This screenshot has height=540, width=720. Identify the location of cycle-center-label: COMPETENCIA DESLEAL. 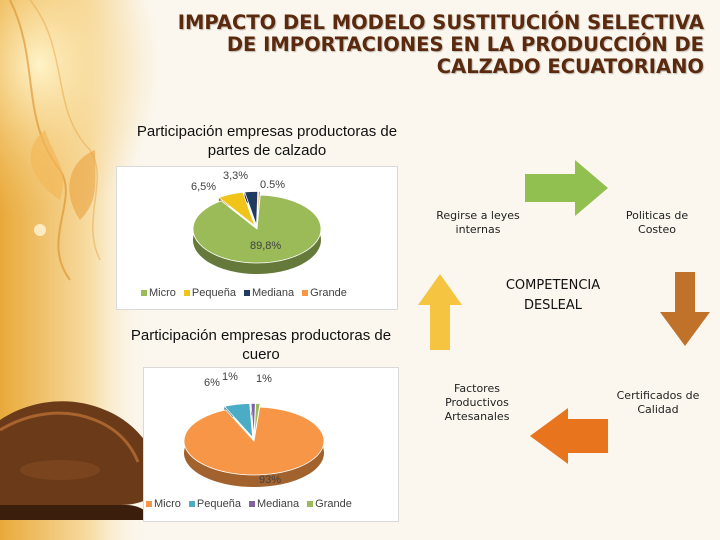
(553, 296).